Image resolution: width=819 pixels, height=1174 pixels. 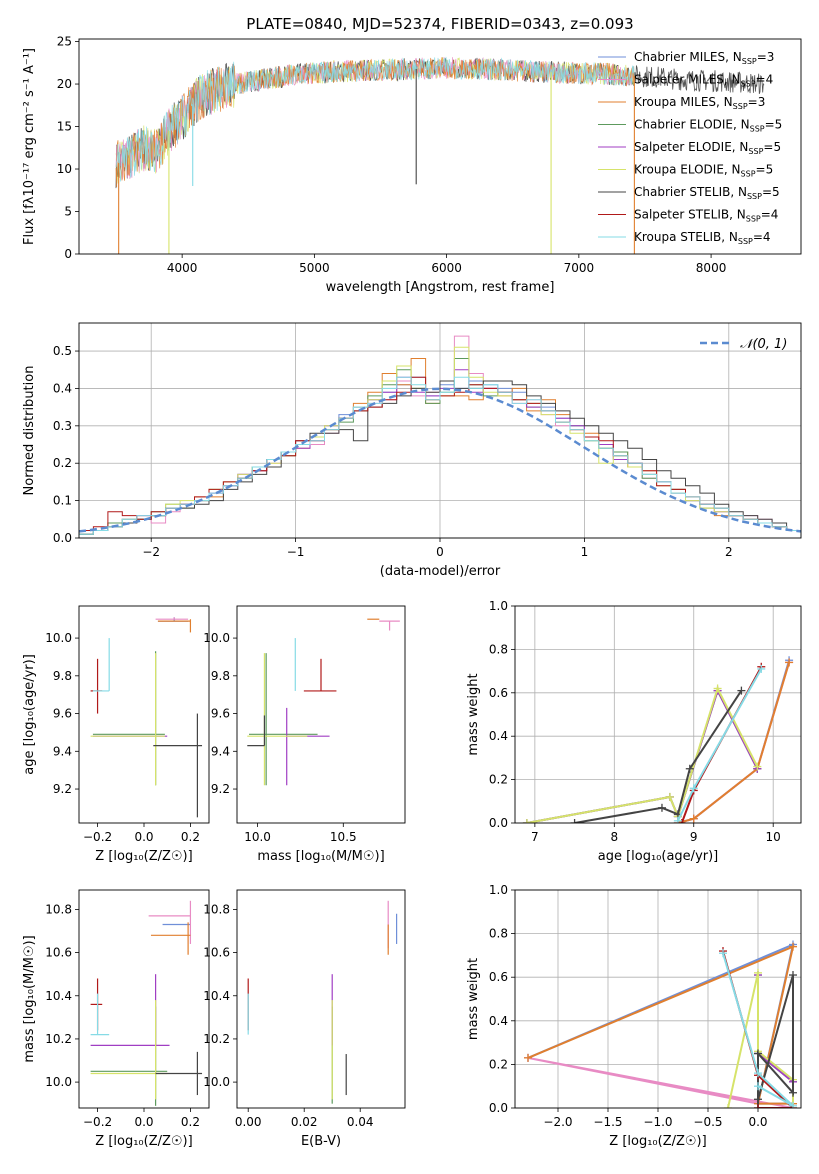 What do you see at coordinates (657, 1122) in the screenshot?
I see `mass_weight_vs_Z-xtick-label: −1.0` at bounding box center [657, 1122].